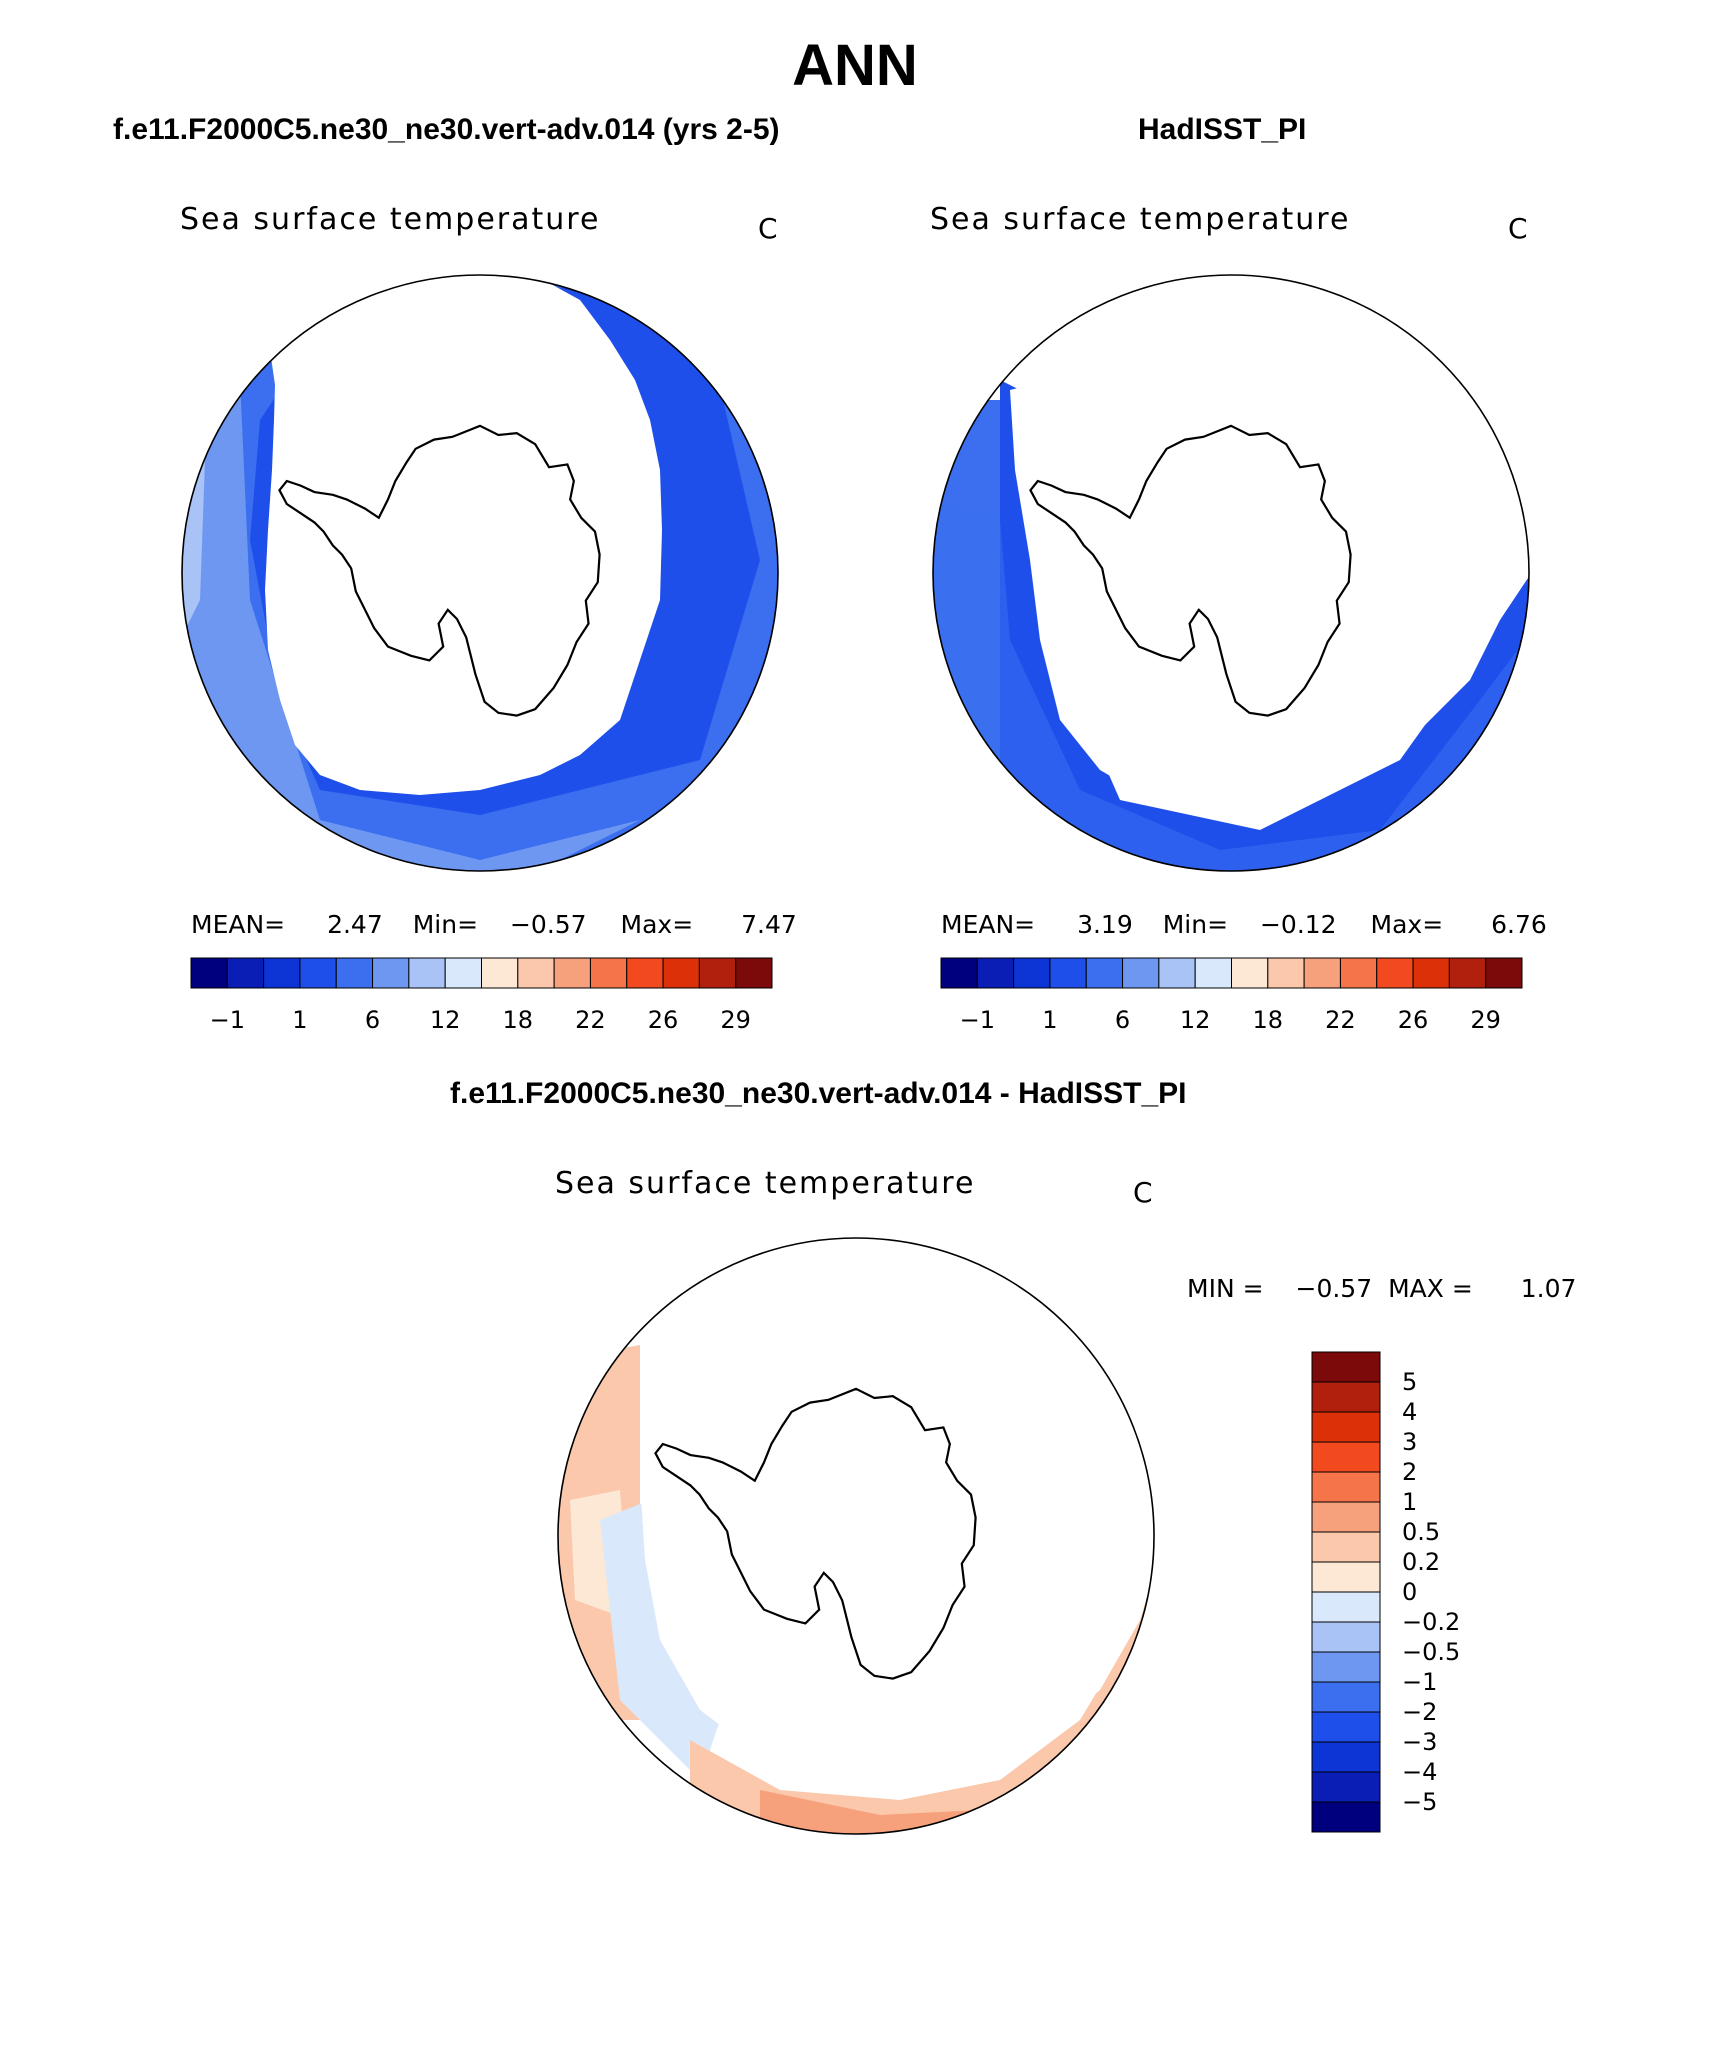 The width and height of the screenshot is (1710, 2061). Describe the element at coordinates (1140, 219) in the screenshot. I see `subtitle-obs: Sea surface temperature` at that location.